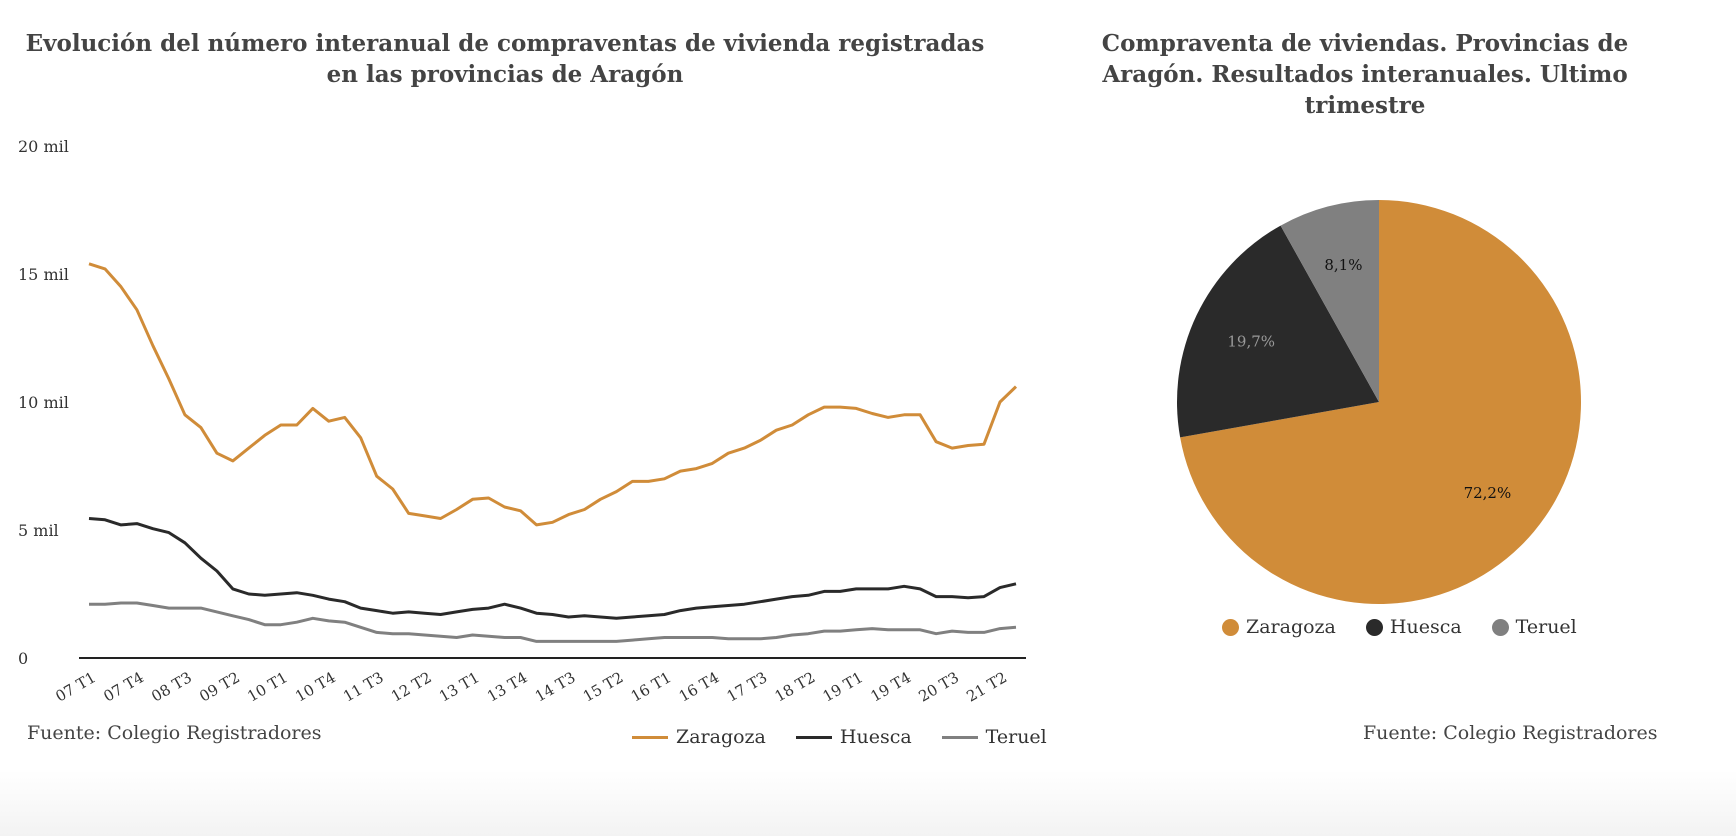 The image size is (1736, 836). I want to click on pie-data-label: 72,2%, so click(1488, 493).